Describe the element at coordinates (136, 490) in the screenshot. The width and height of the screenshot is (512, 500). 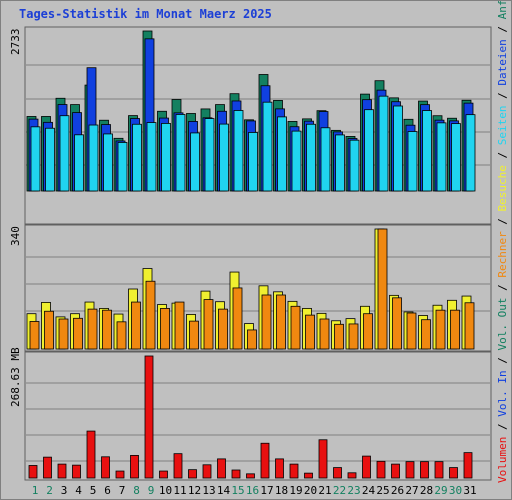
I see `day-label: 8` at that location.